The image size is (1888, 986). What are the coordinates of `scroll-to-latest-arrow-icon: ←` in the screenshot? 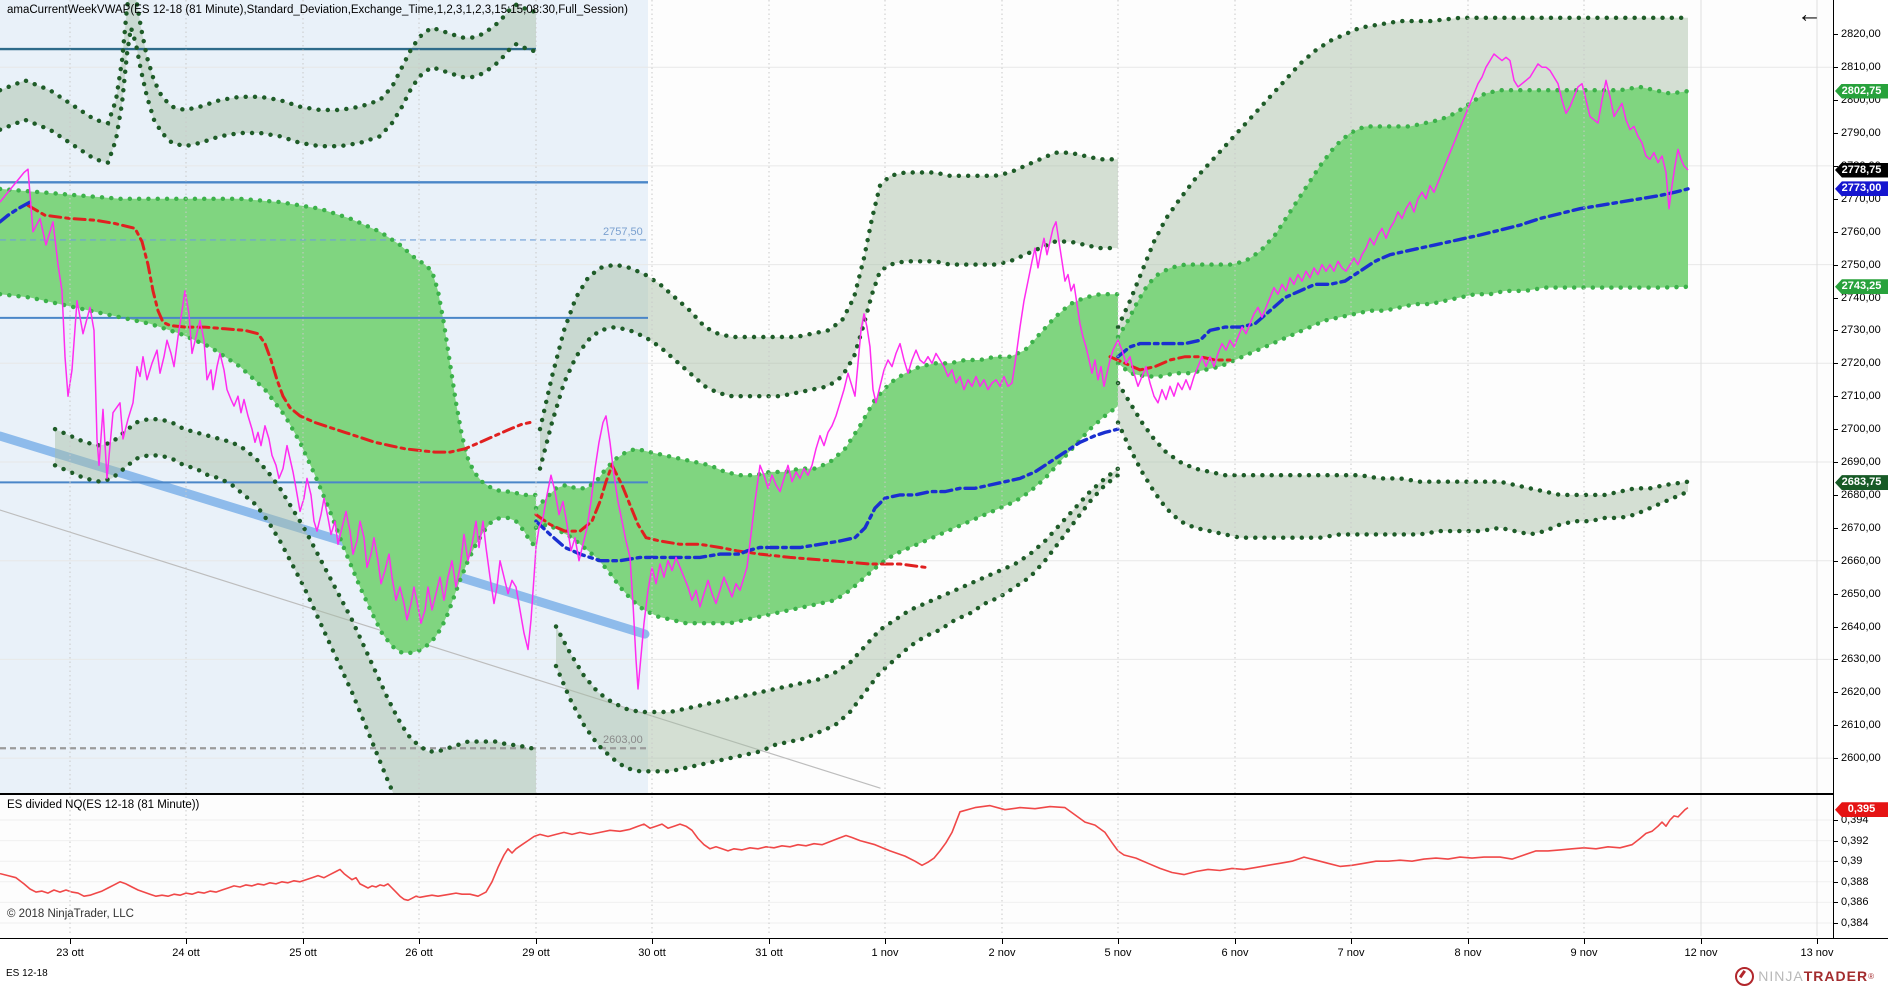 It's located at (1809, 14).